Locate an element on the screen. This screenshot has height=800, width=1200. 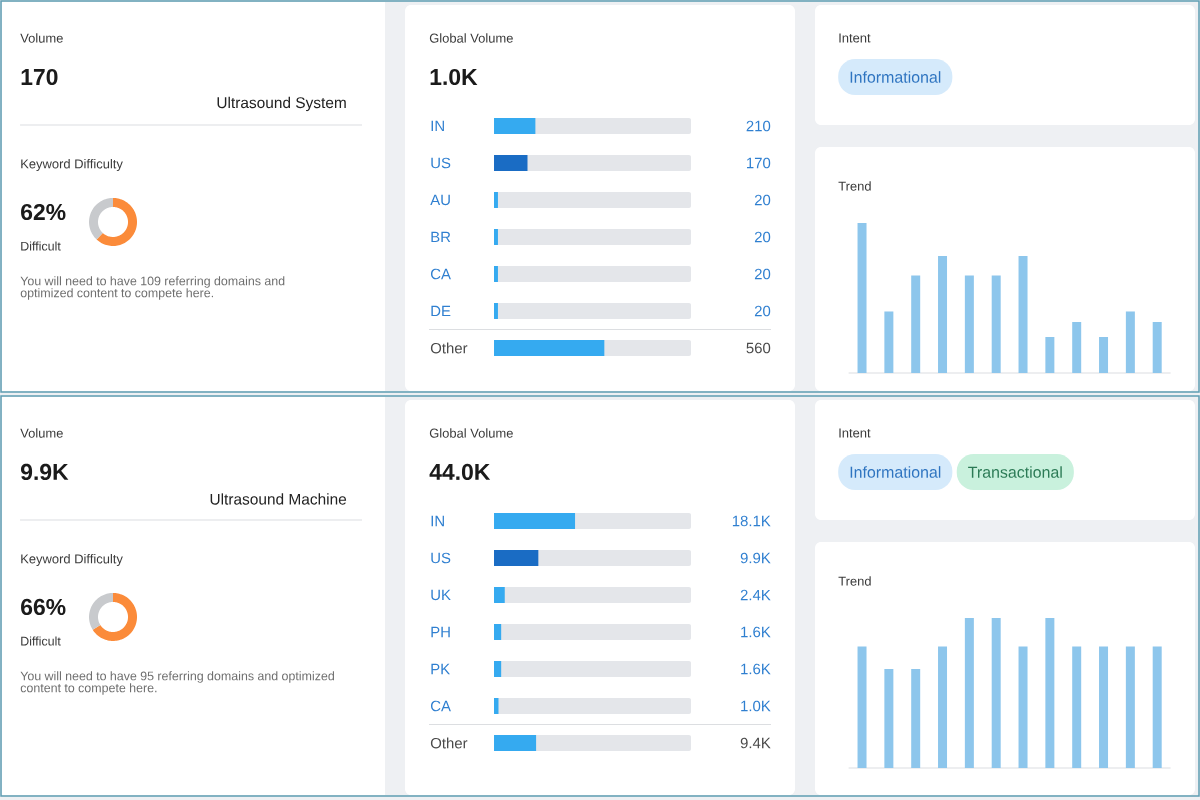
text: Ultrasound Machine is located at coordinates (278, 499).